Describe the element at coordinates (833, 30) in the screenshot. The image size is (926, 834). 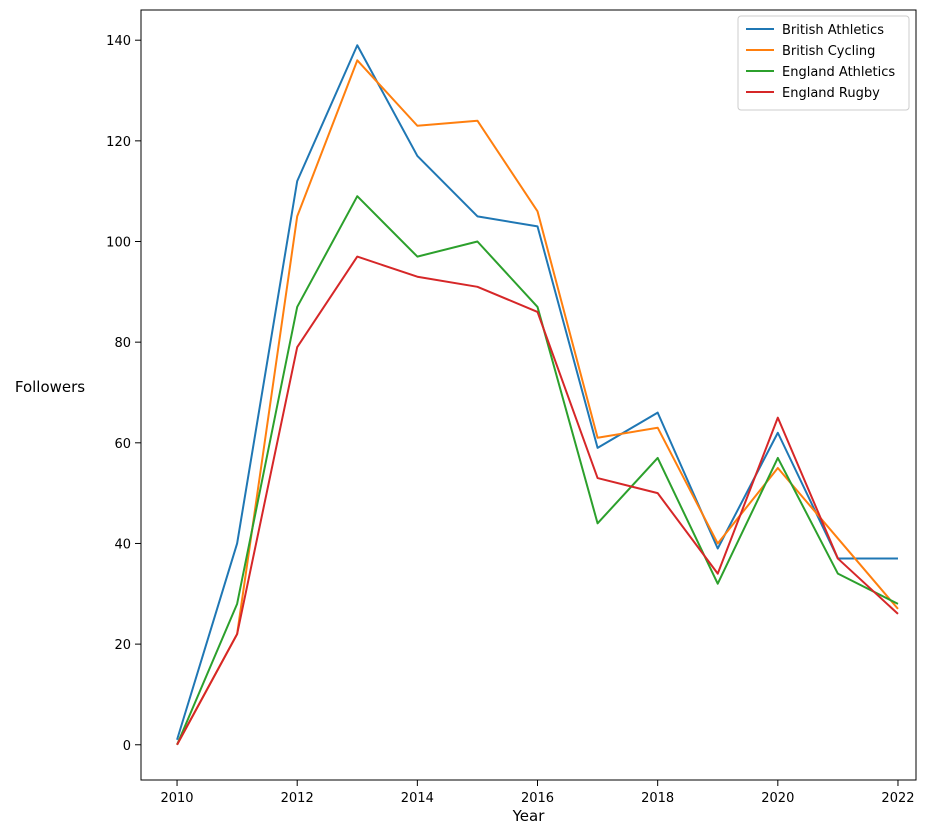
I see `legend-label: British Athletics` at that location.